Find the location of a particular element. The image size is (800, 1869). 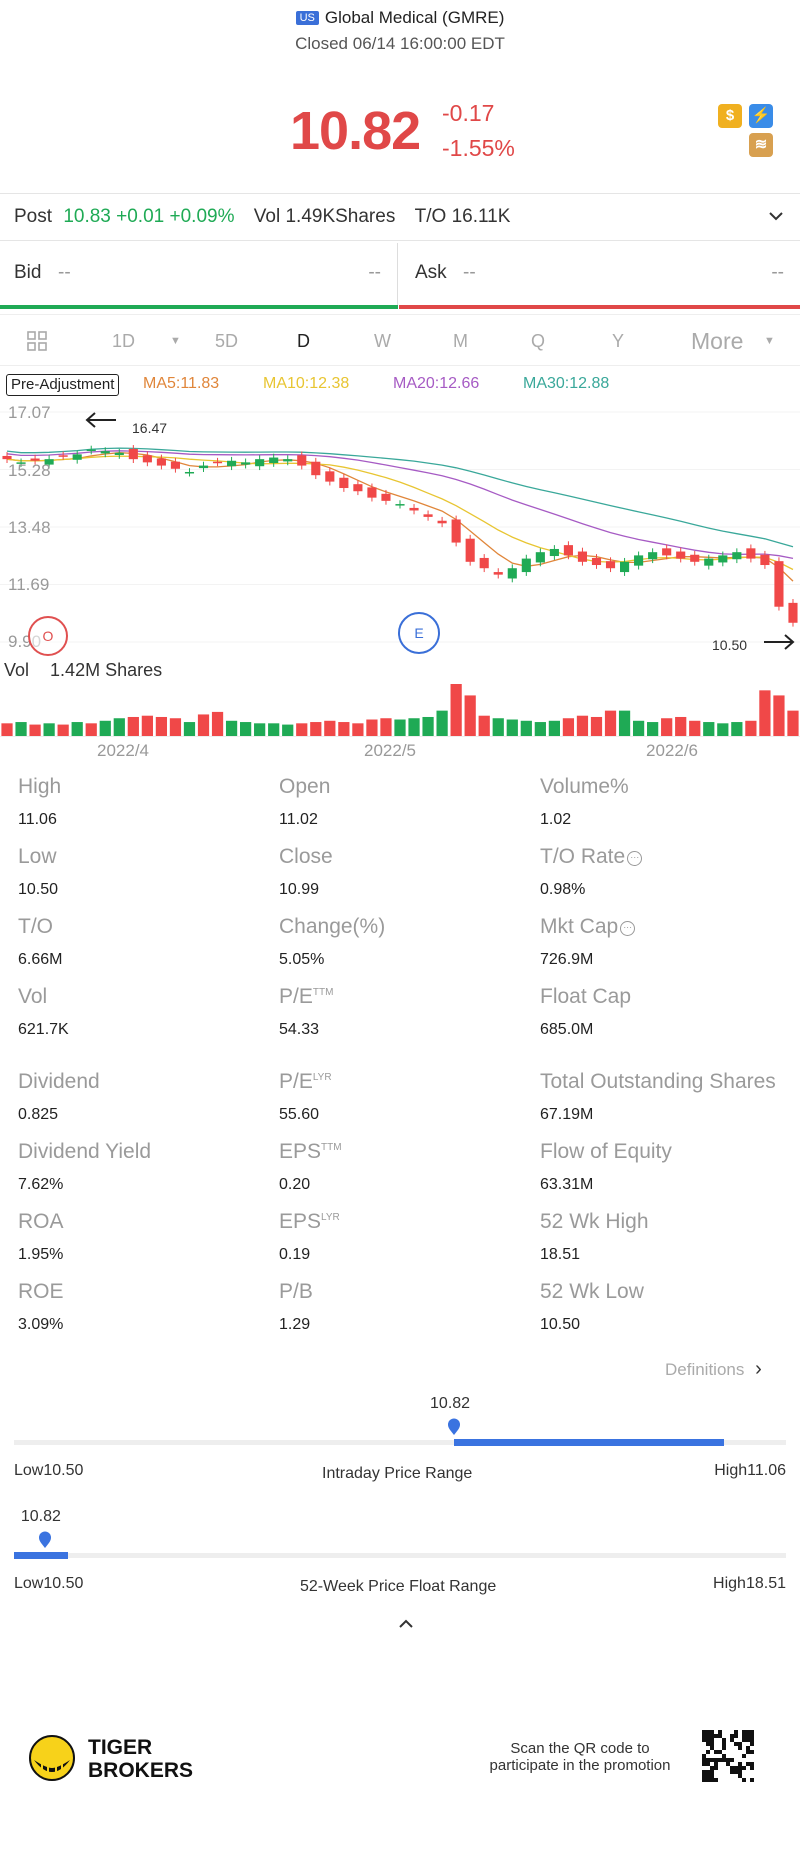

event-e-marker: E is located at coordinates (419, 633).